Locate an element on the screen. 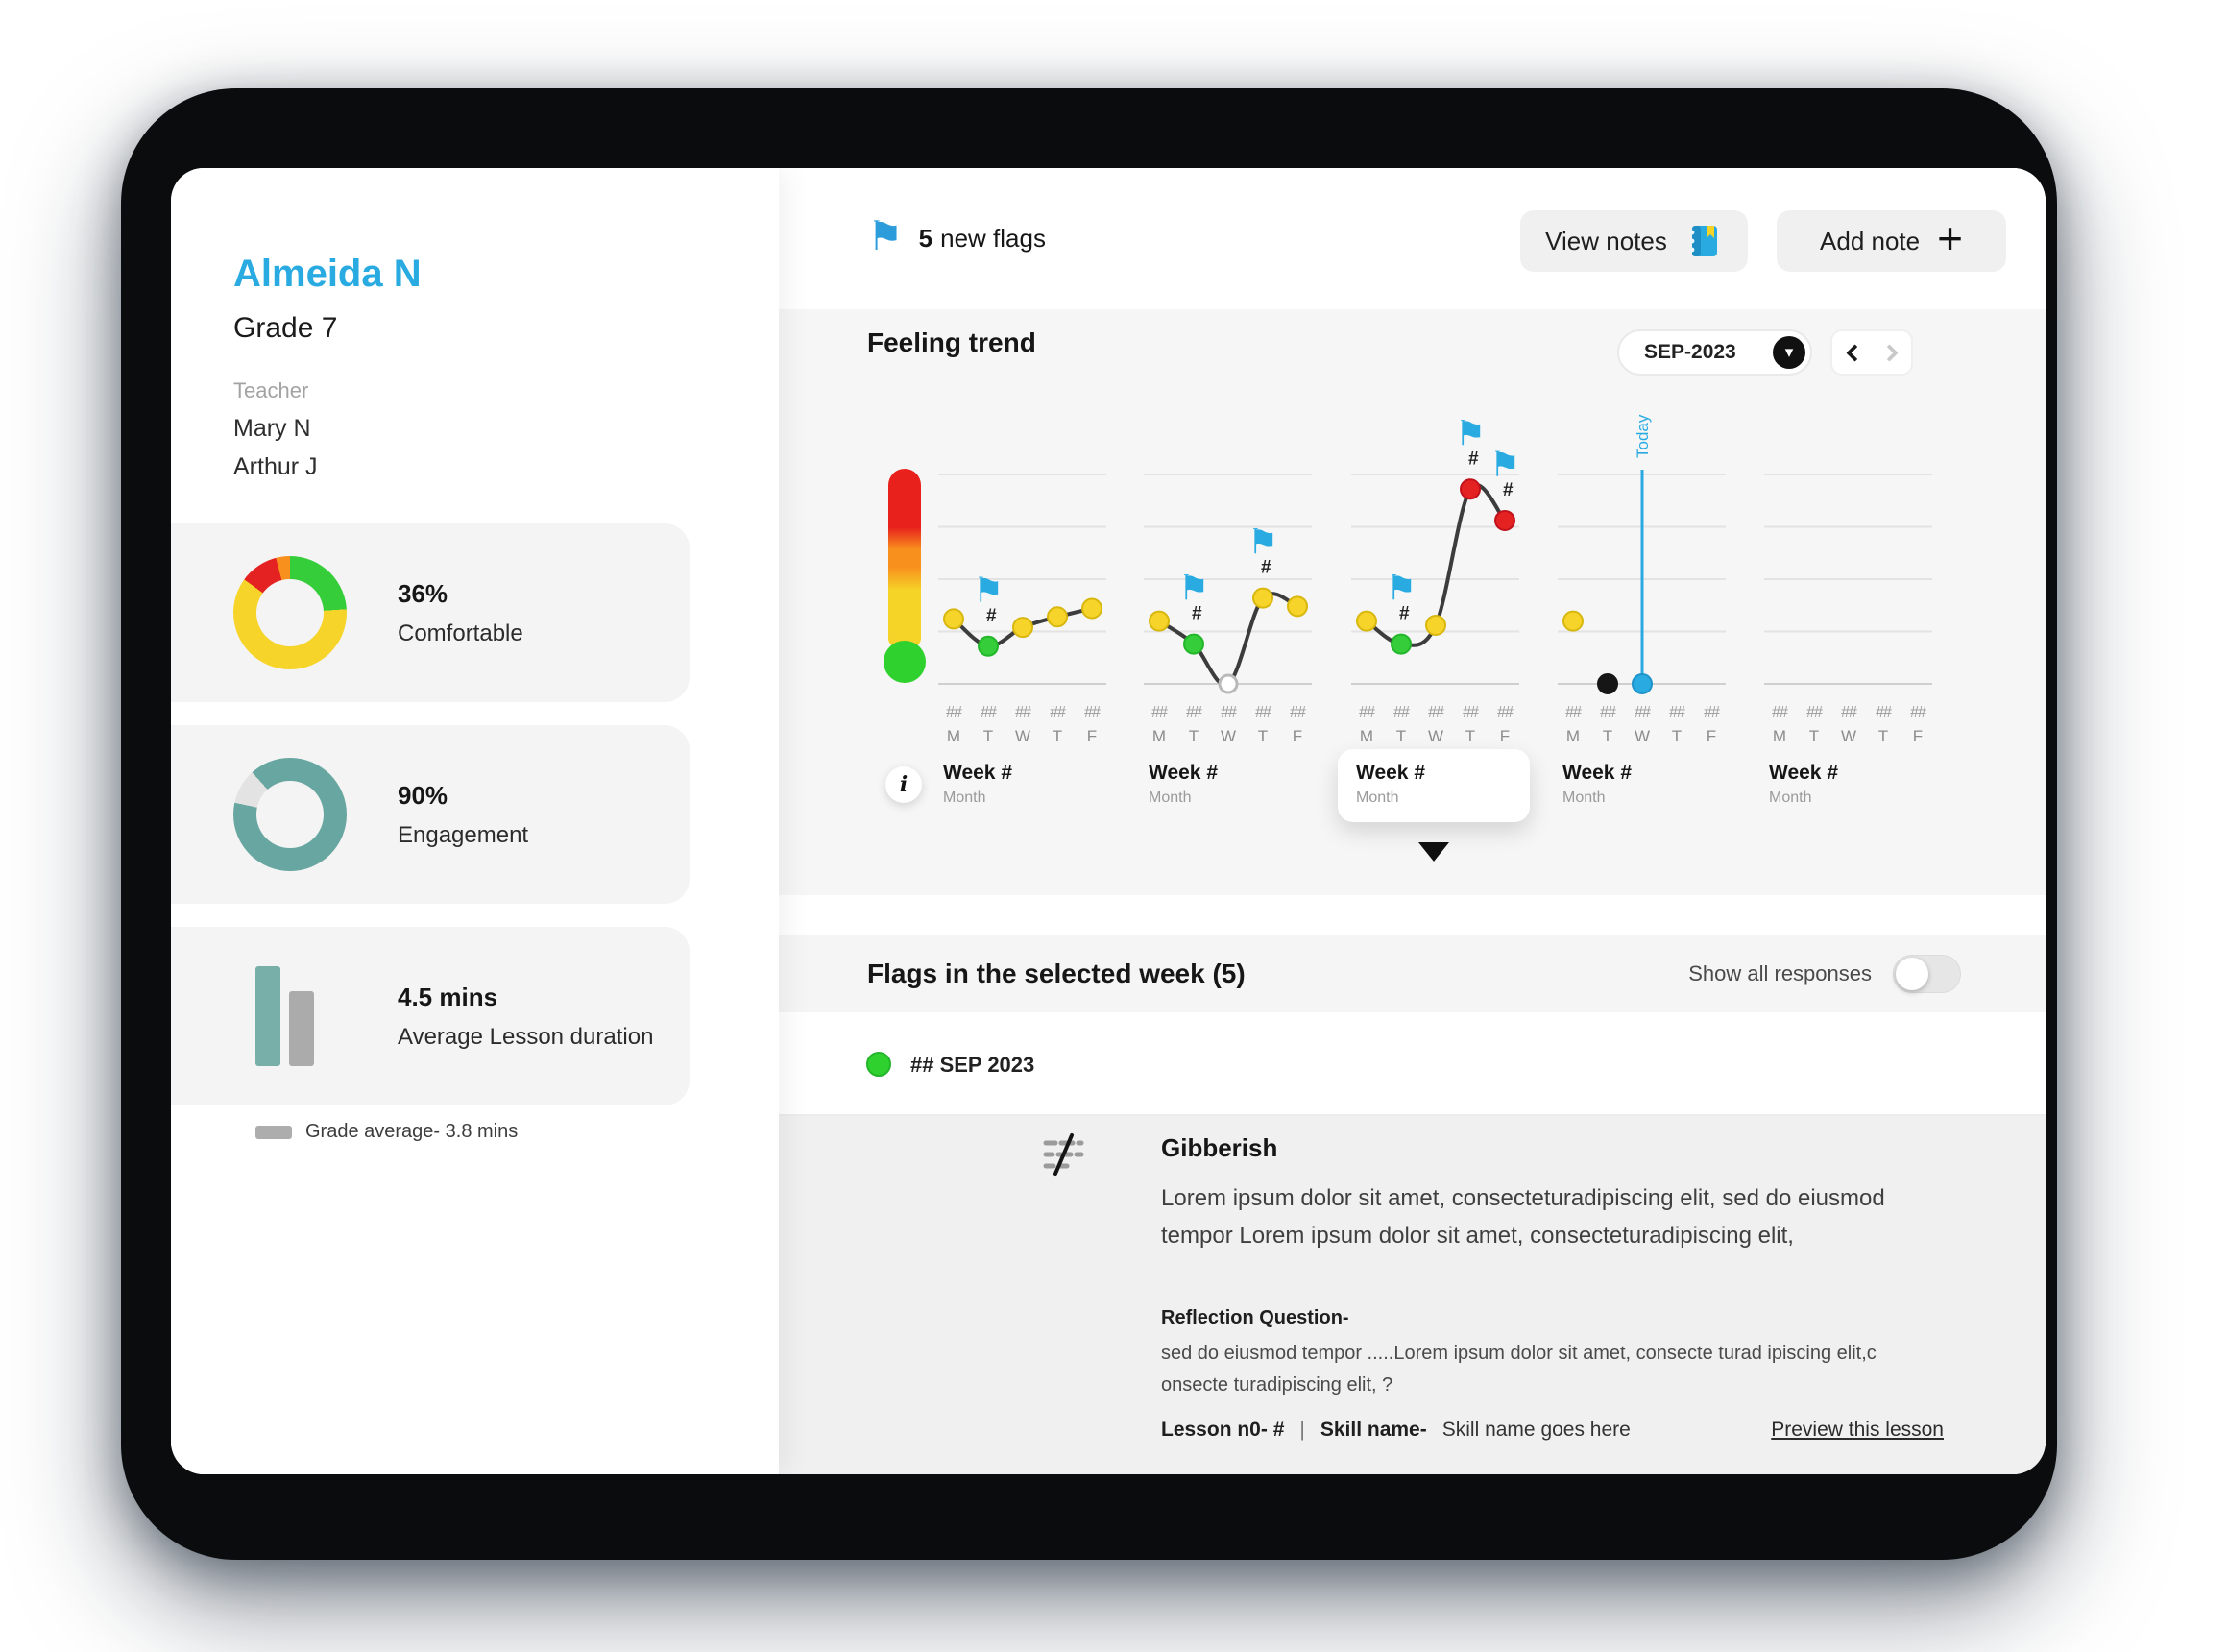 This screenshot has height=1652, width=2228. next-month-button is located at coordinates (1891, 352).